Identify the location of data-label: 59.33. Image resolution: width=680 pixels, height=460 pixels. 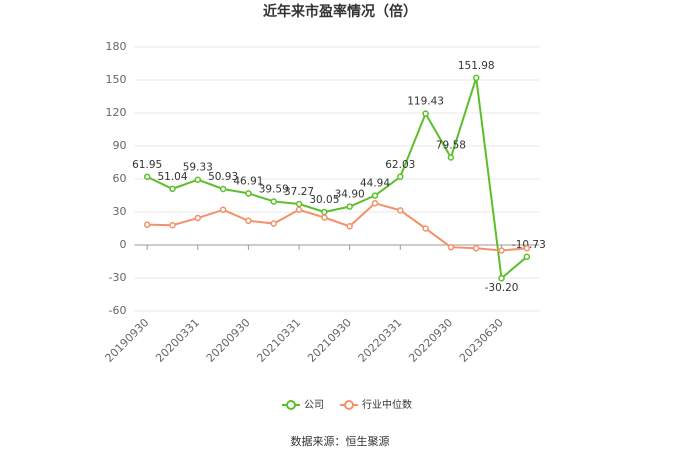
(198, 168).